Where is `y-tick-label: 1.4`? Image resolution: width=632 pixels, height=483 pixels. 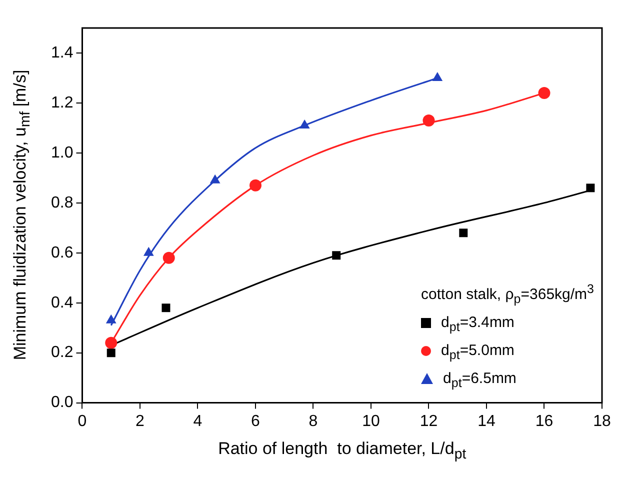 y-tick-label: 1.4 is located at coordinates (62, 53).